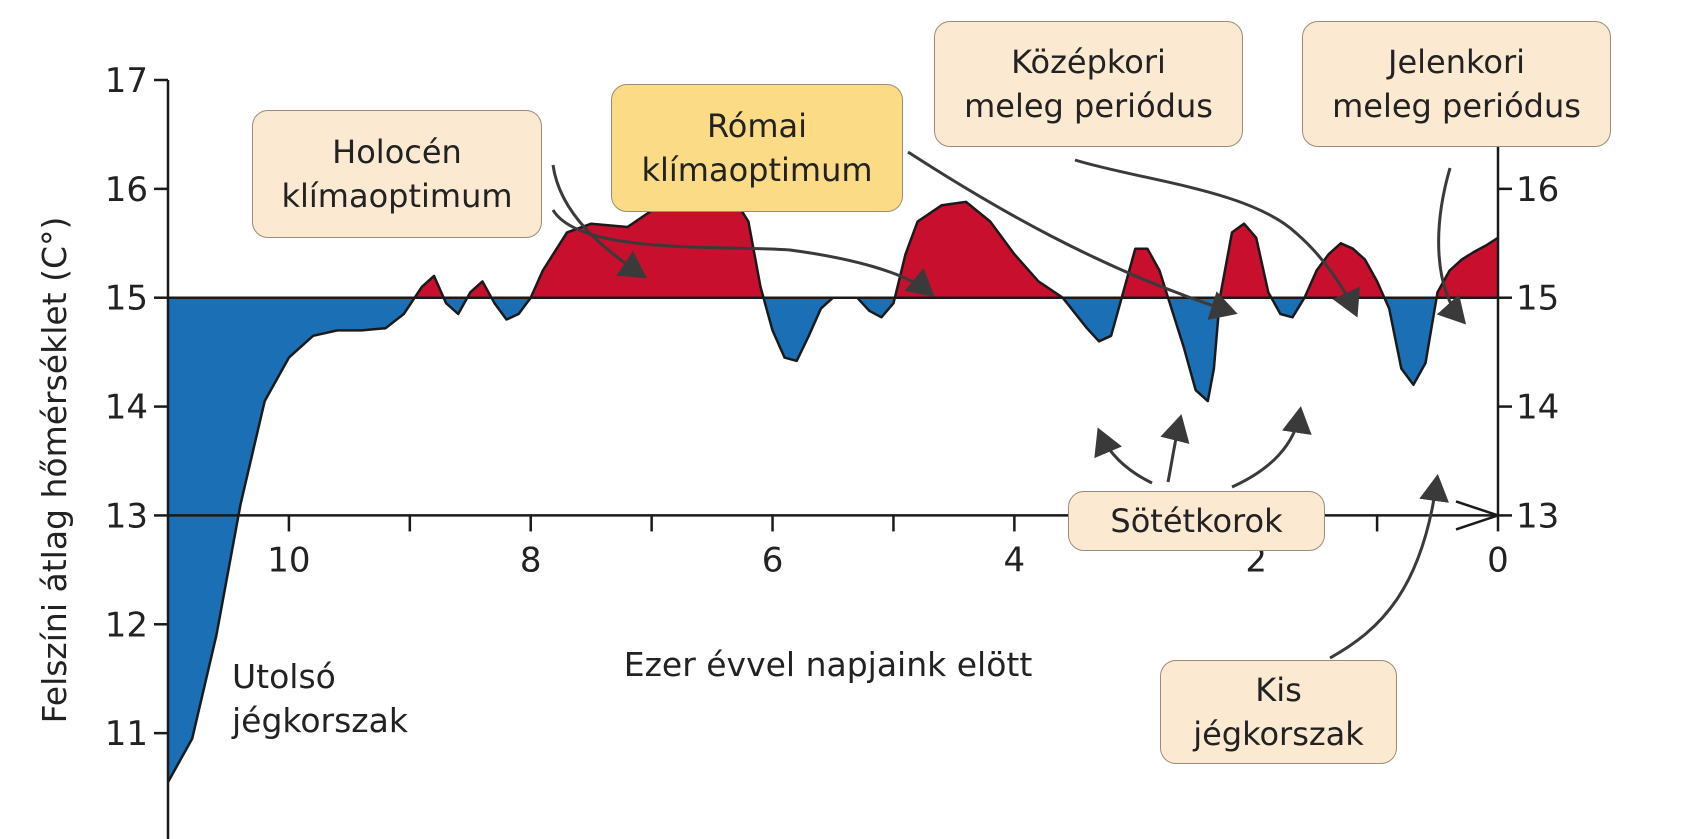 This screenshot has height=839, width=1686. Describe the element at coordinates (1088, 62) in the screenshot. I see `callout-line: Középkori` at that location.